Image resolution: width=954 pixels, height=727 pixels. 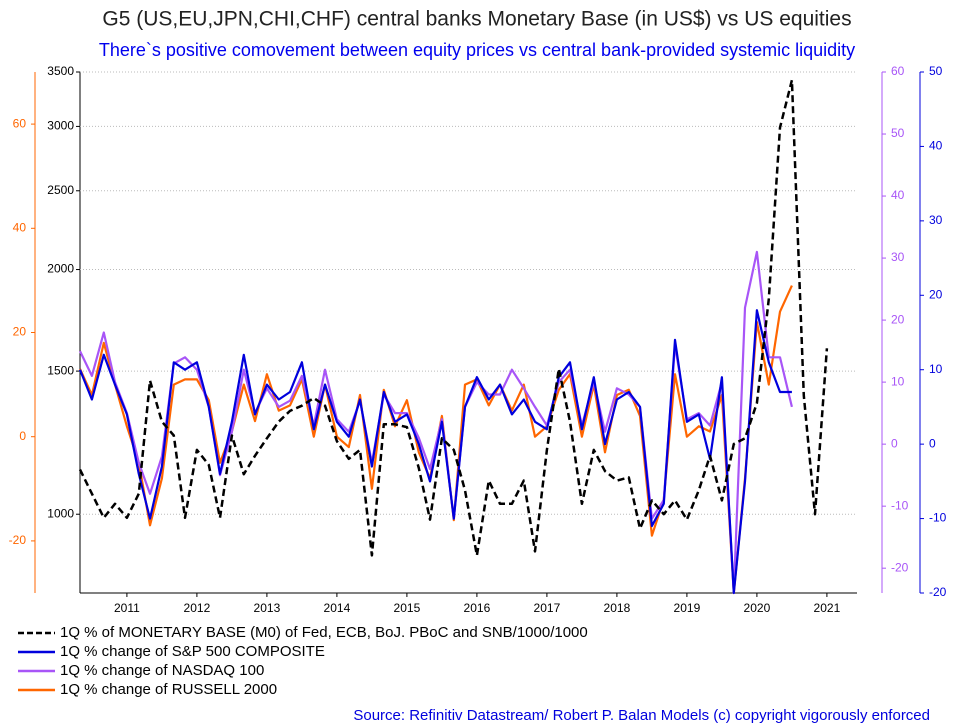 I want to click on y3-tick-label: 10, so click(x=898, y=381).